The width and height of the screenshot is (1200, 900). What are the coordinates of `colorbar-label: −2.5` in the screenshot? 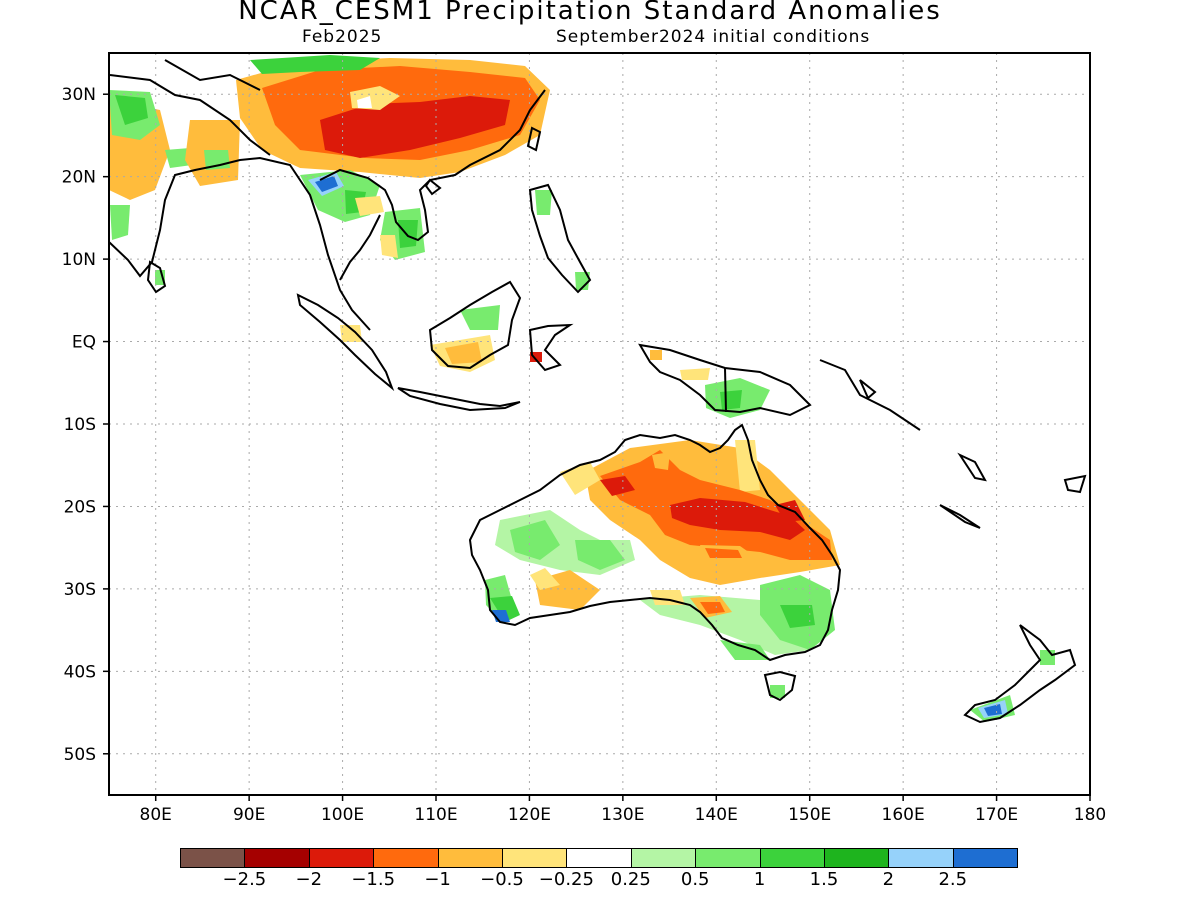 It's located at (244, 879).